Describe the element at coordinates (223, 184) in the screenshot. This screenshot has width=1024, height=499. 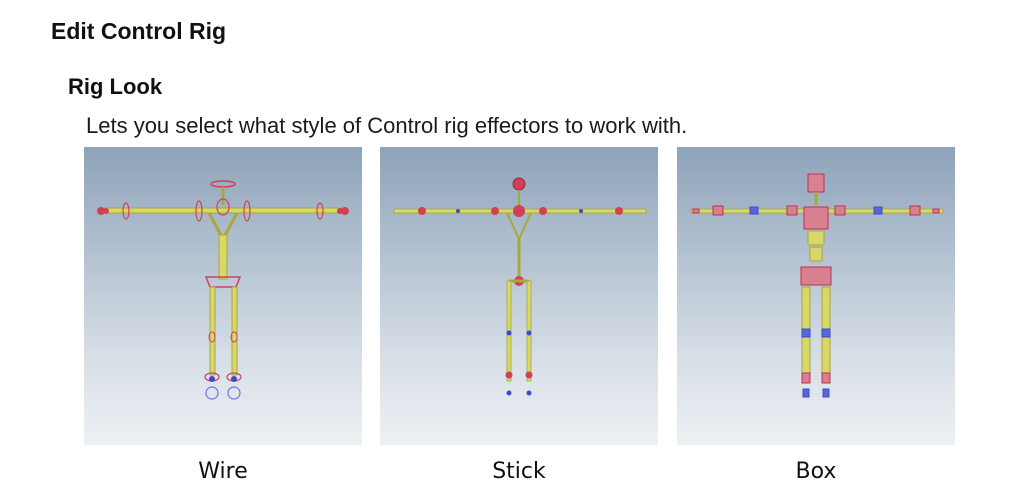
I see `head-effector` at that location.